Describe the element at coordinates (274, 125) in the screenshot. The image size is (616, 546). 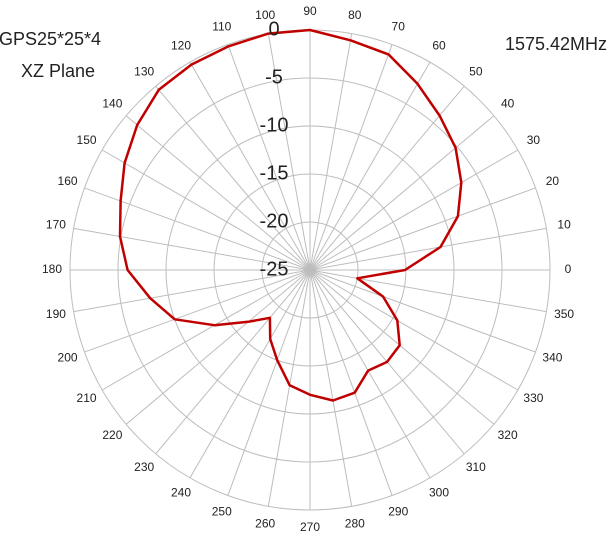
I see `radial-tick-label: -10` at that location.